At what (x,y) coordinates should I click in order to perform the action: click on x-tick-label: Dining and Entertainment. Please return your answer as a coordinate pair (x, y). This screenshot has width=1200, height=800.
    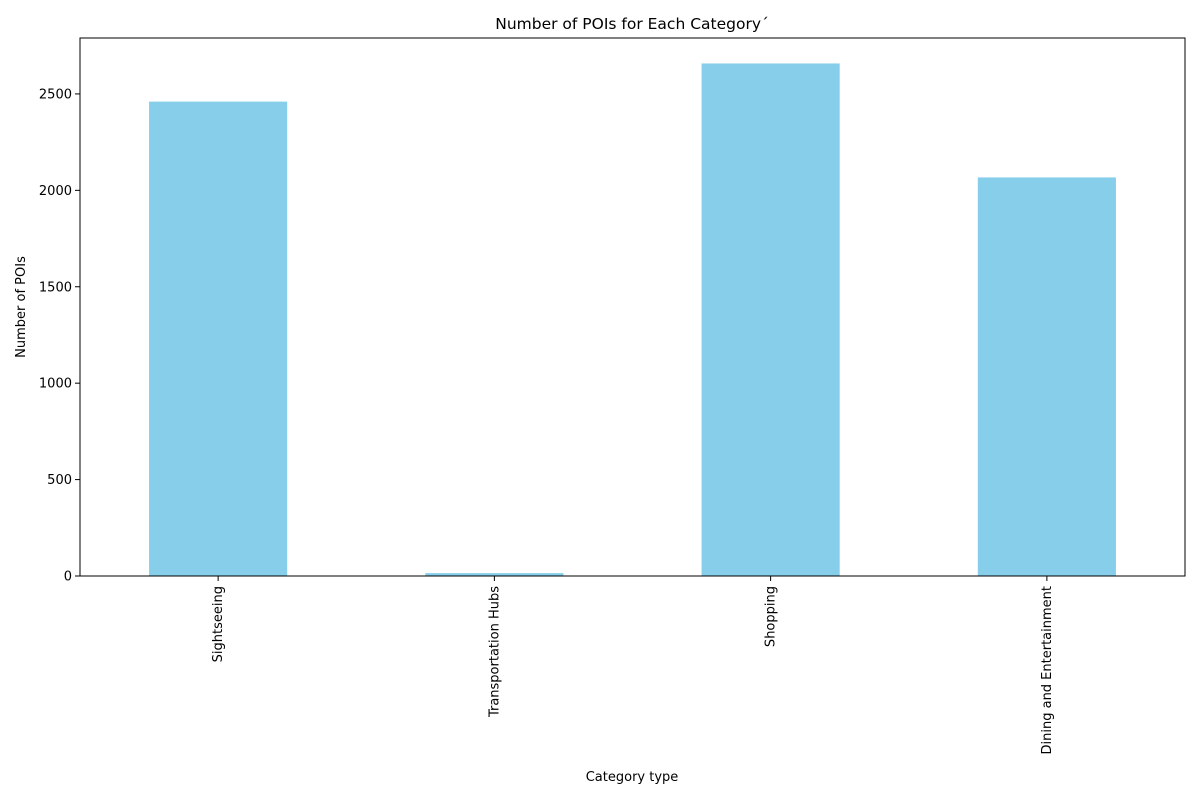
    Looking at the image, I should click on (1047, 670).